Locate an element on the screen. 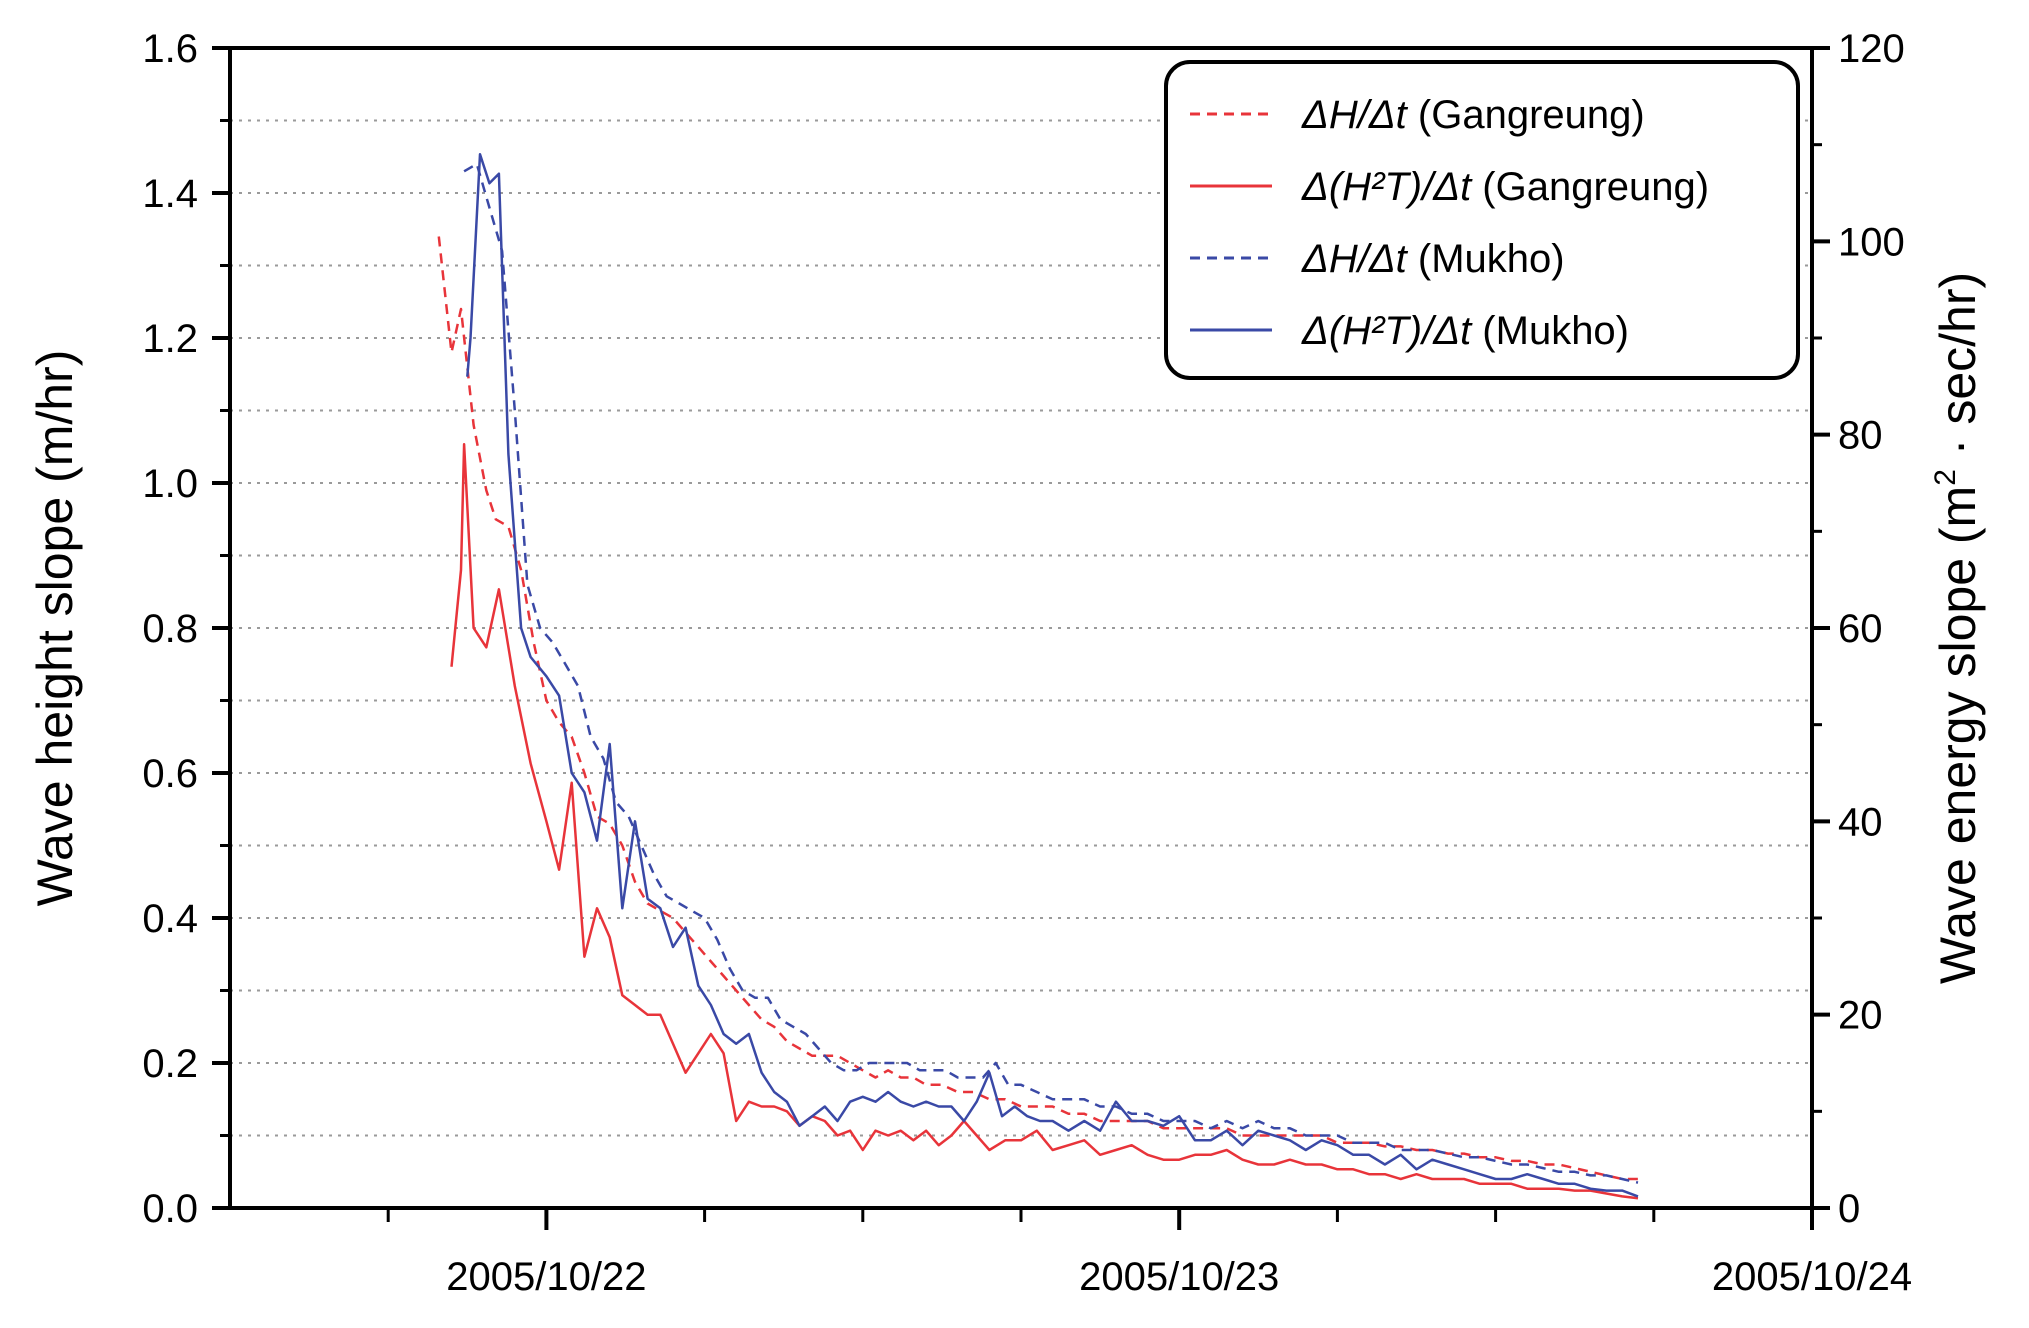  y2-axis-title: Wave energy slope (m2 · sec/hr) is located at coordinates (1957, 628).